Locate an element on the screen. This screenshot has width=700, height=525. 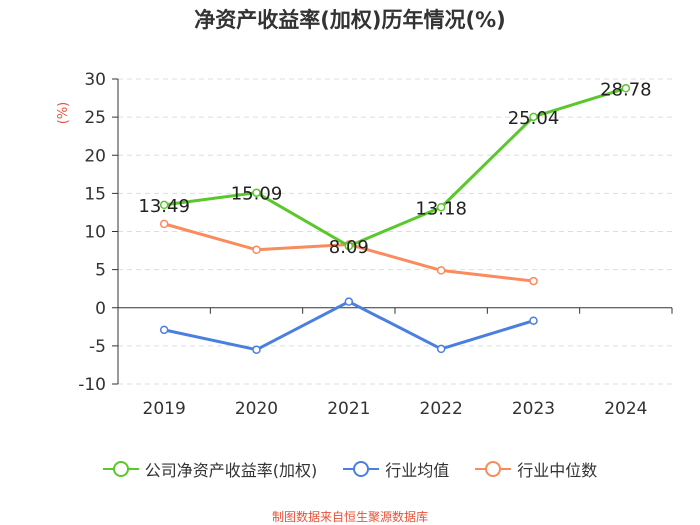
x-tick-label: 2023 is located at coordinates (533, 409).